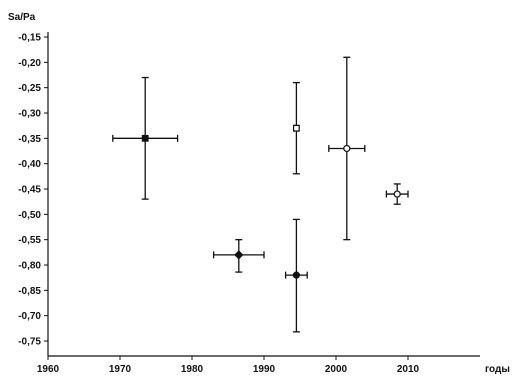 The image size is (516, 379). Describe the element at coordinates (336, 369) in the screenshot. I see `x-tick-label: 2000` at that location.